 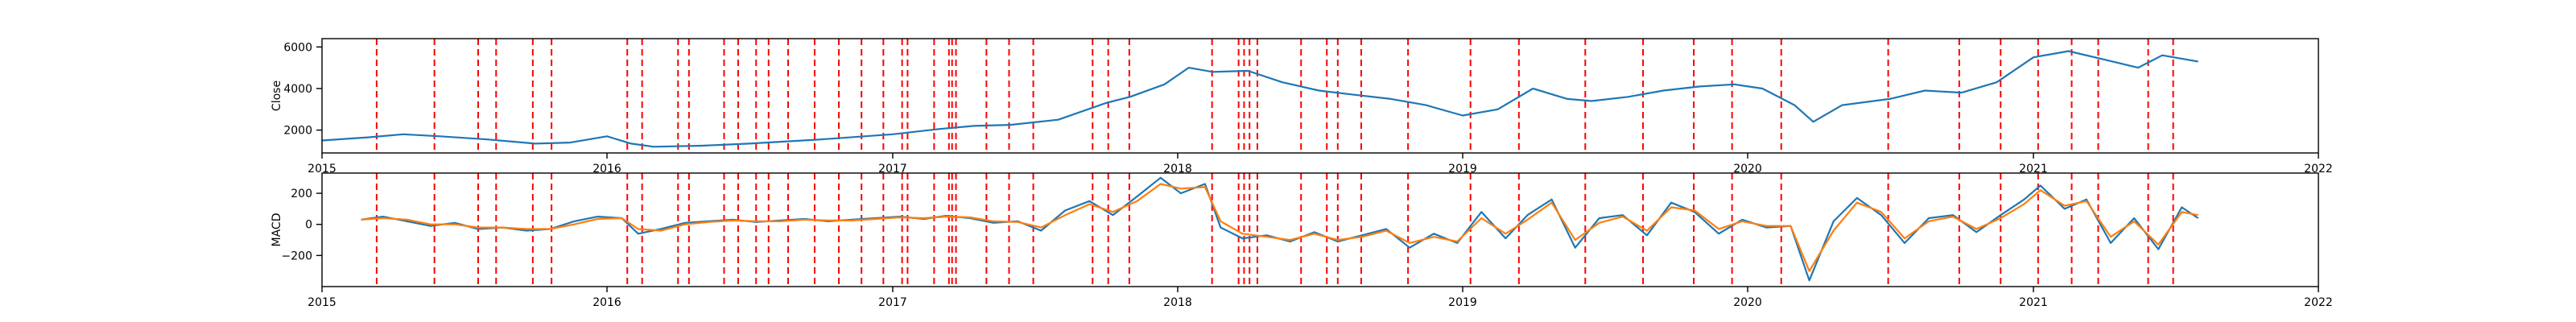 What do you see at coordinates (297, 47) in the screenshot?
I see `y-tick-label: 6000` at bounding box center [297, 47].